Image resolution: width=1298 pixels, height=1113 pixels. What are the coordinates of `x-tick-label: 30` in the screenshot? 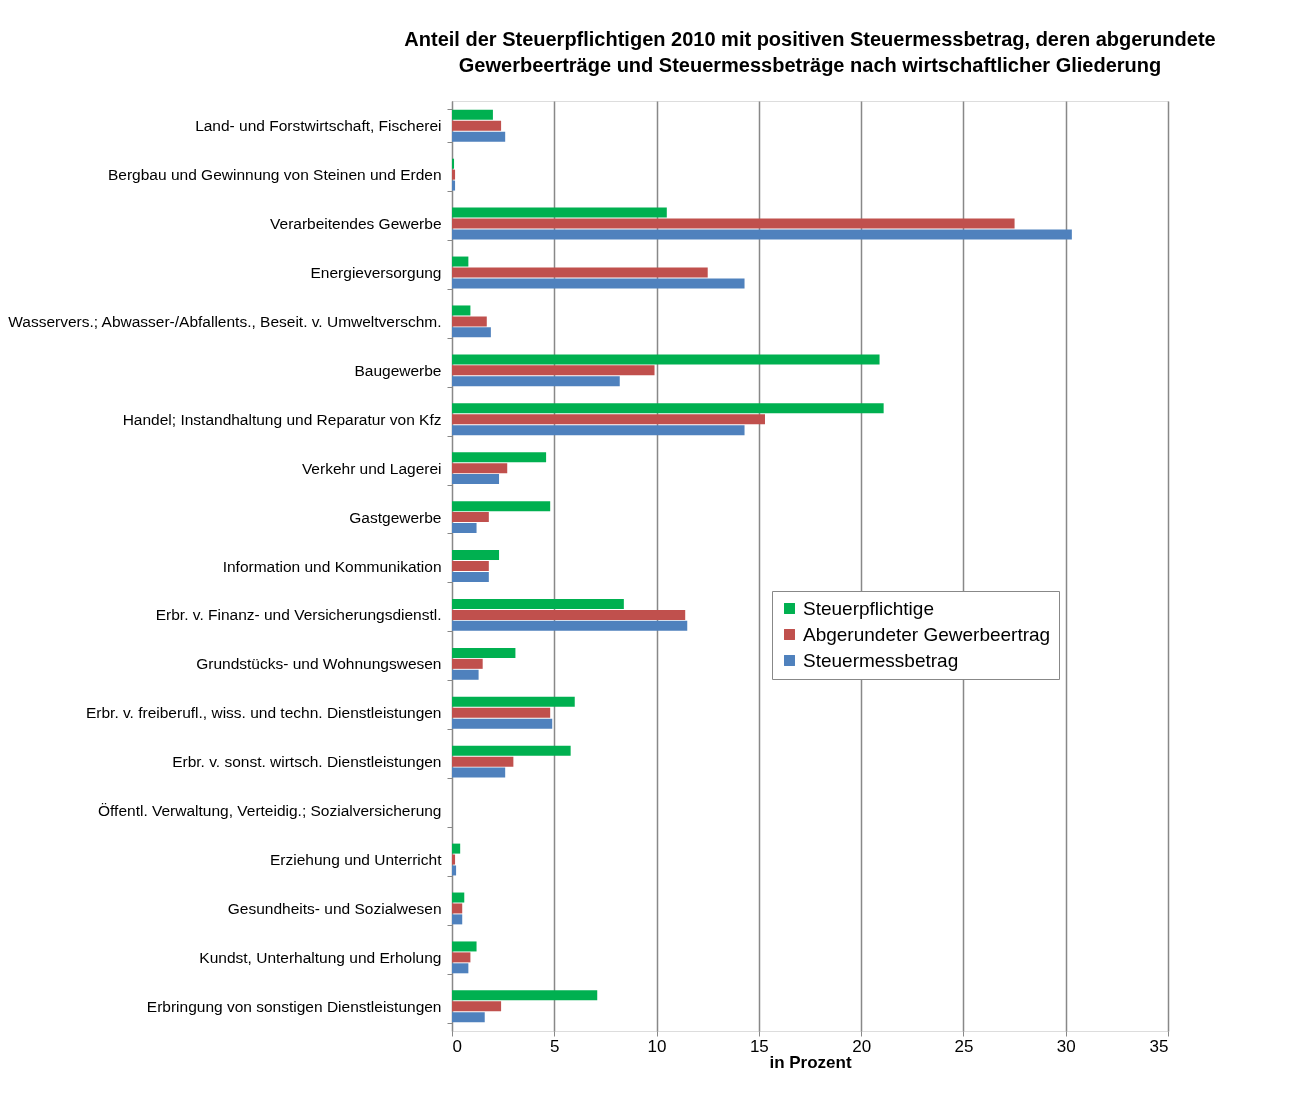 It's located at (1066, 1046).